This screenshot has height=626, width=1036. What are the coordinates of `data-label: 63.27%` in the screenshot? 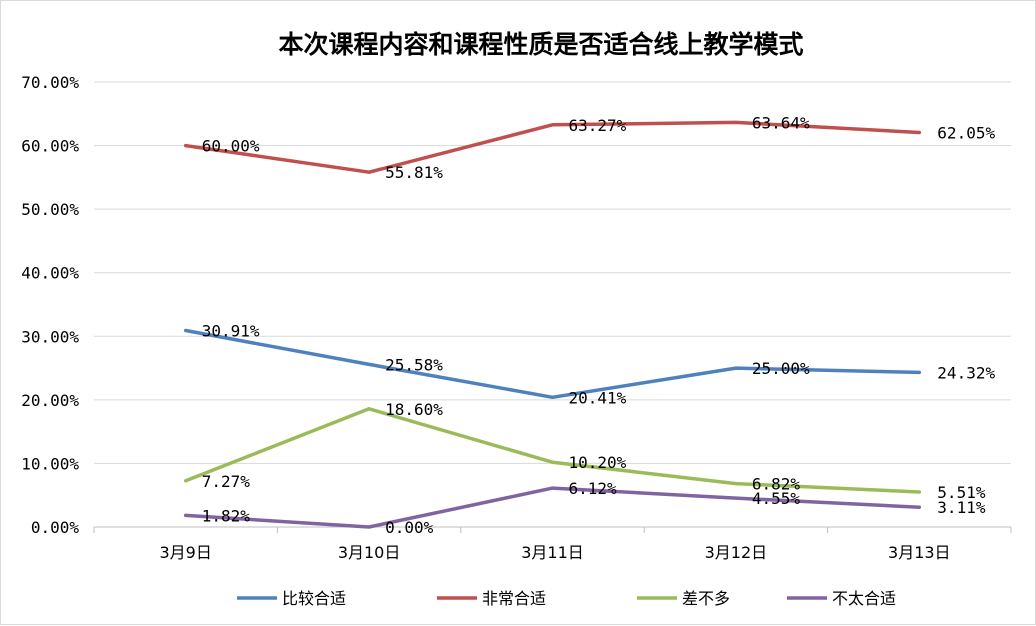 It's located at (598, 125).